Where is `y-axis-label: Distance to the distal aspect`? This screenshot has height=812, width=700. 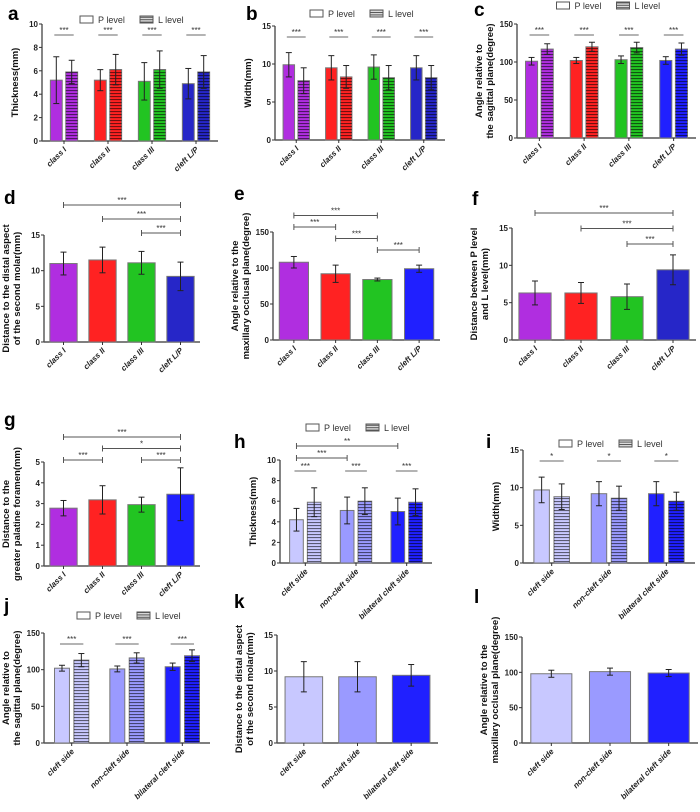 y-axis-label: Distance to the distal aspect is located at coordinates (239, 688).